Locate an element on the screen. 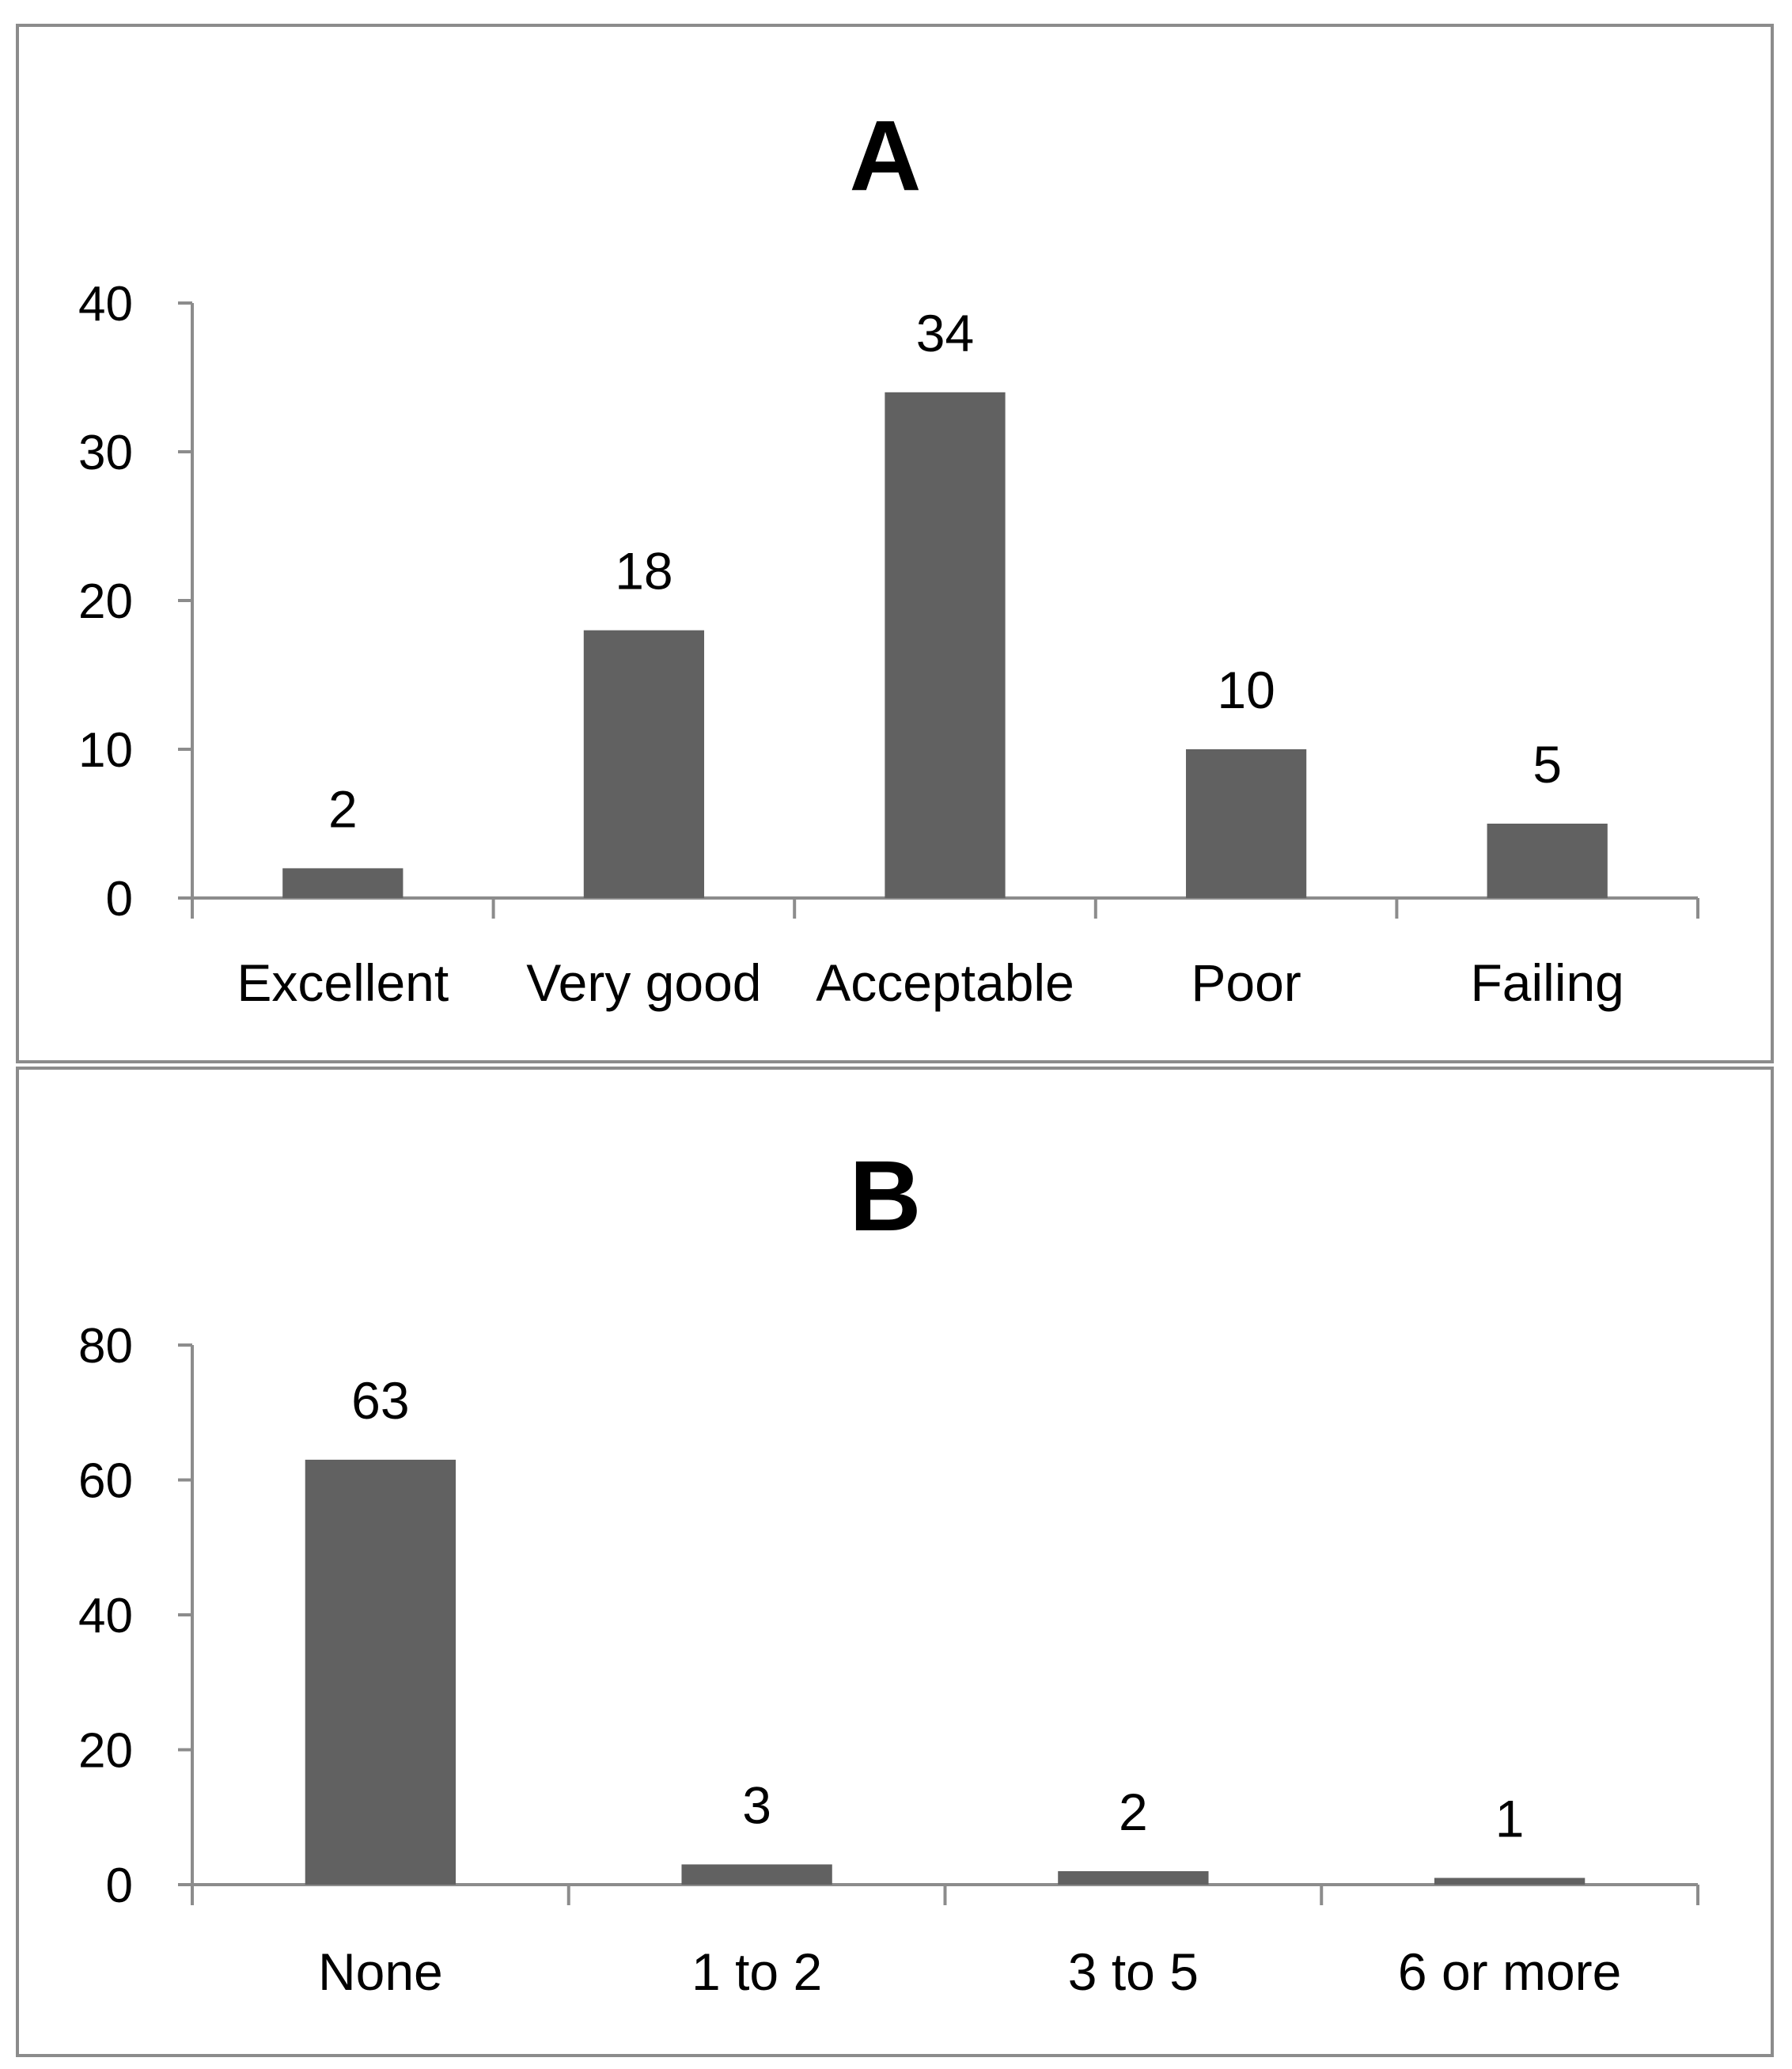 The height and width of the screenshot is (2069, 1792). y-tick-label: 10 is located at coordinates (105, 750).